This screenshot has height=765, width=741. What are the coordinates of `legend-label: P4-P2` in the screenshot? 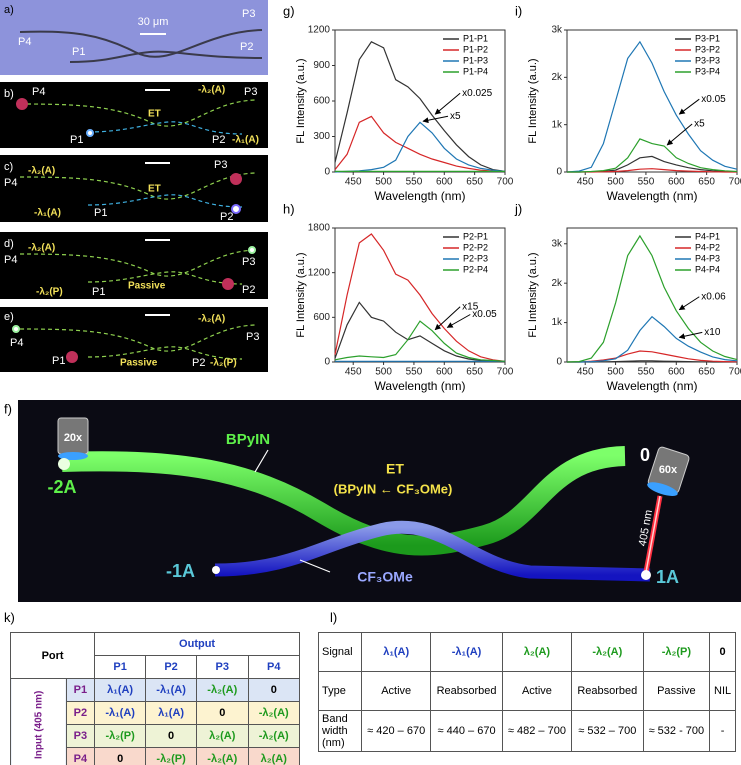 It's located at (707, 247).